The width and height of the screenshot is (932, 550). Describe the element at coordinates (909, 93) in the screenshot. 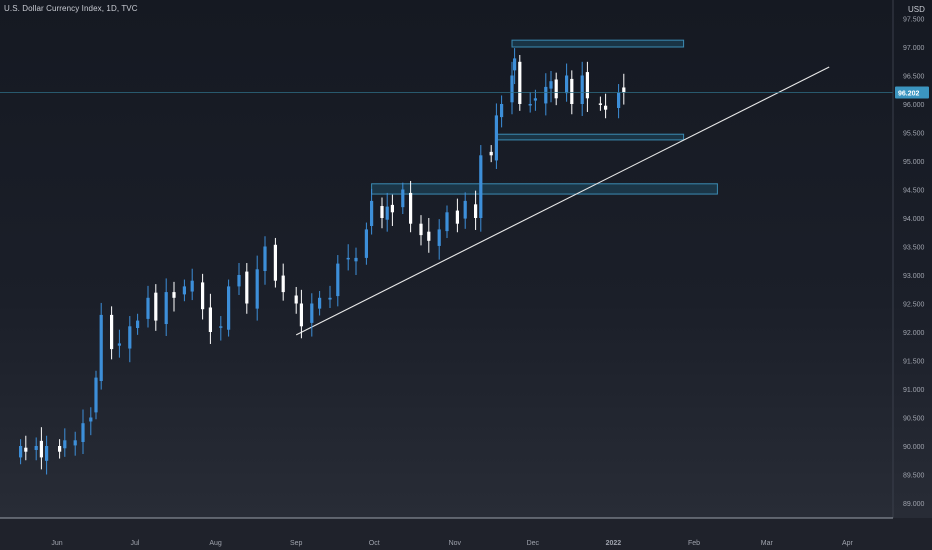

I see `last-price-label: 96.202` at that location.